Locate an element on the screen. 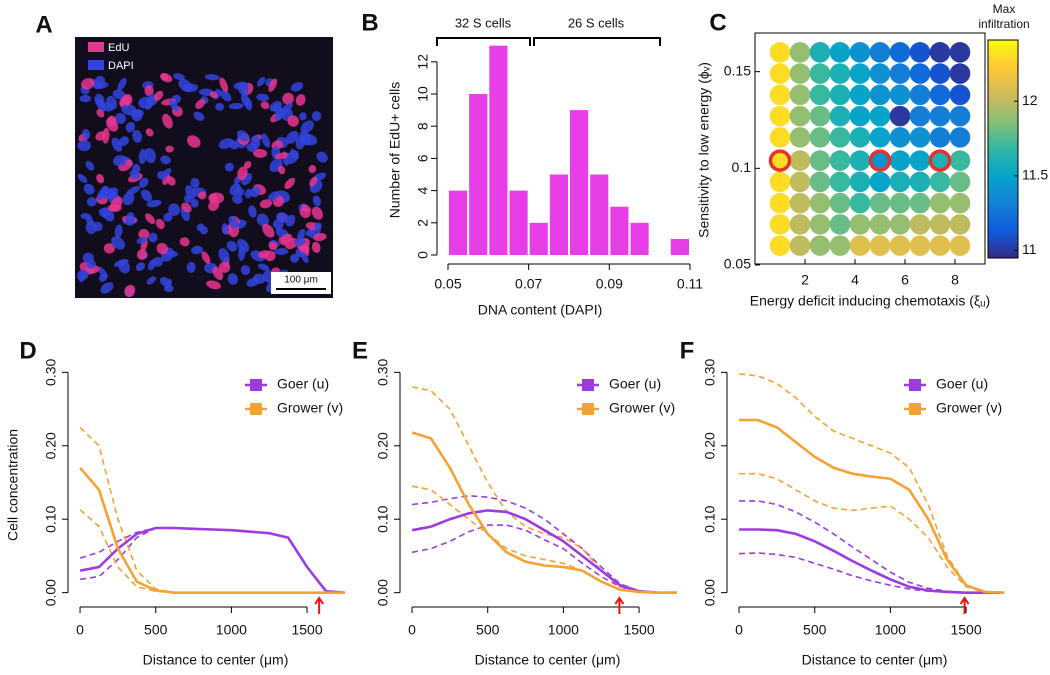 This screenshot has height=675, width=1050. x-tick-label: 2 is located at coordinates (805, 280).